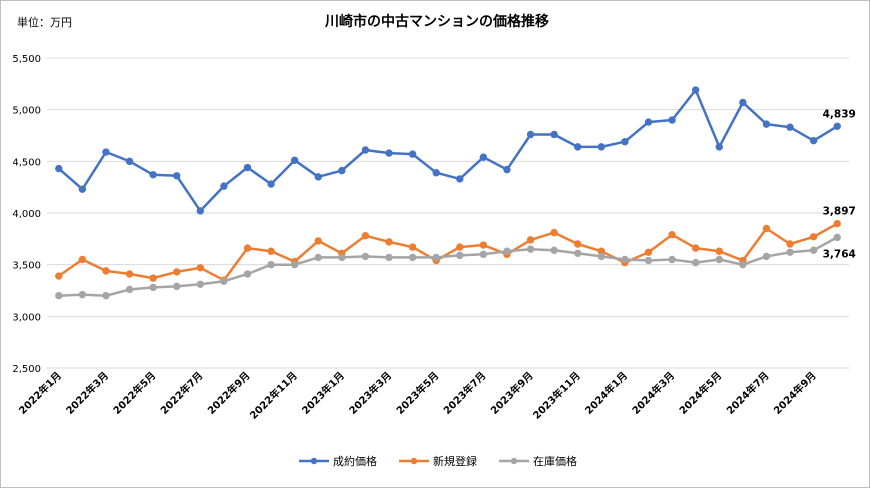 The width and height of the screenshot is (870, 488). I want to click on x-tick-label: 2022年11月, so click(273, 395).